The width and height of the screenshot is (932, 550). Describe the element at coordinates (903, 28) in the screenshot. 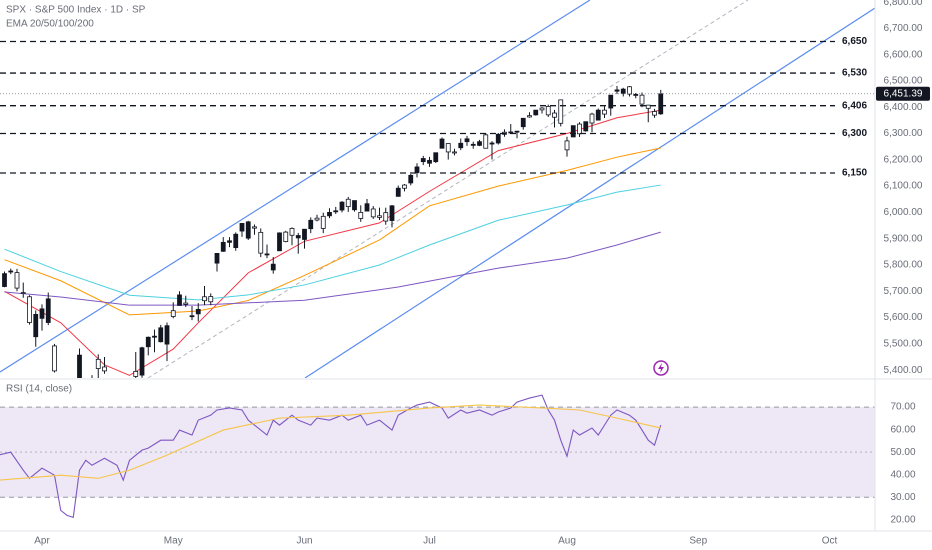

I see `y-tick-label: 6,700.00` at that location.